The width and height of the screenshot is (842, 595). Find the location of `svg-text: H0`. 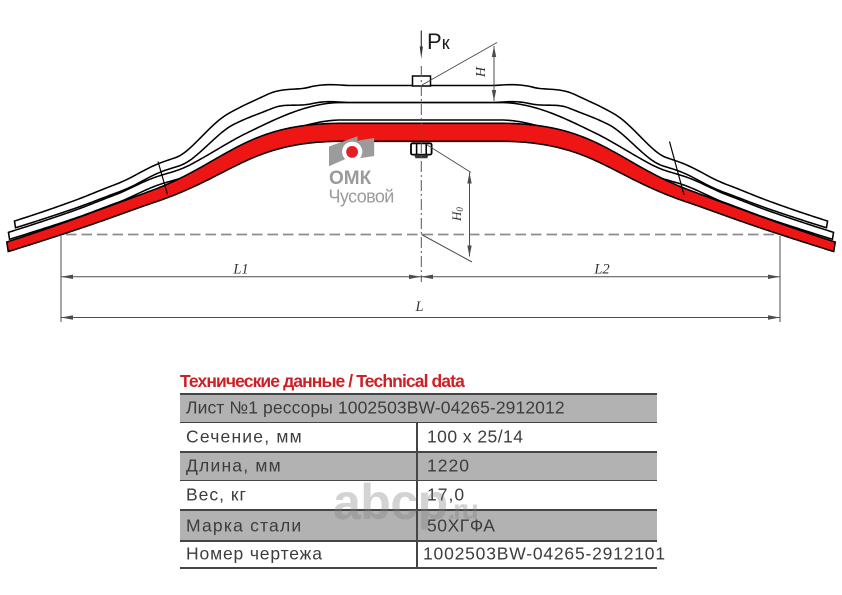

svg-text: H0 is located at coordinates (457, 214).